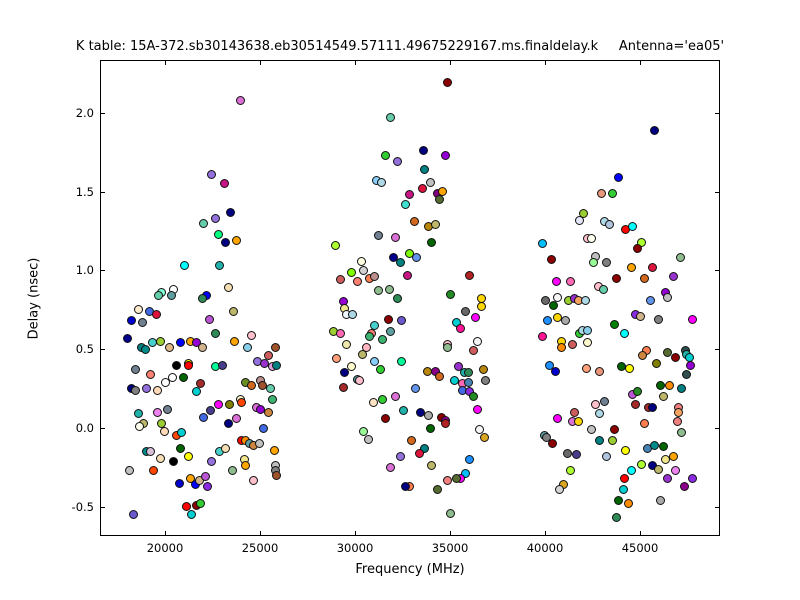 This screenshot has width=800, height=600. What do you see at coordinates (34, 298) in the screenshot?
I see `y-axis-label: Delay (nsec)` at bounding box center [34, 298].